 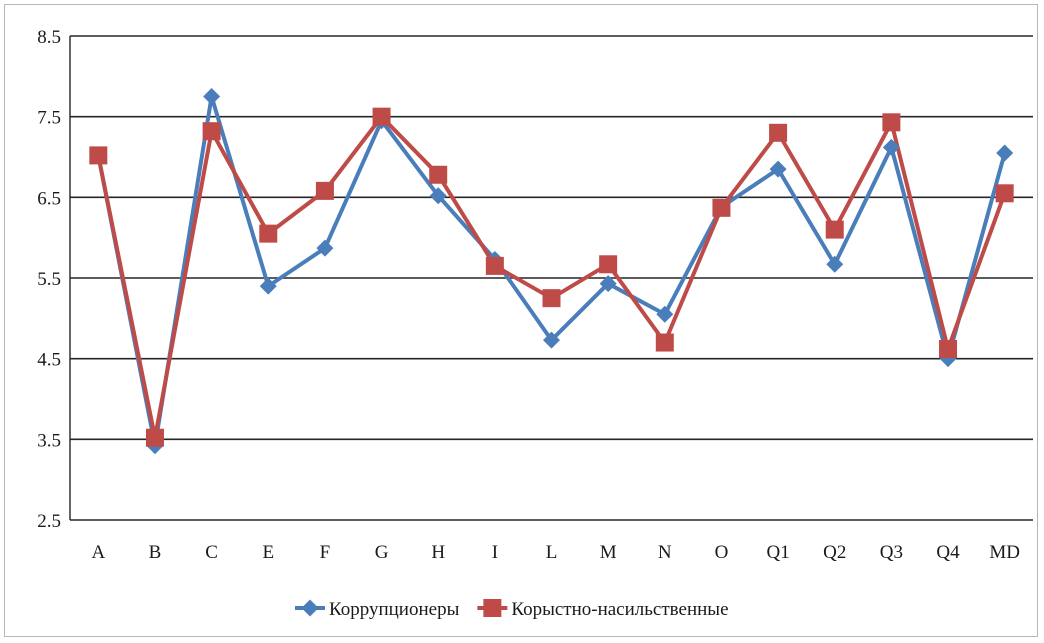 What do you see at coordinates (552, 552) in the screenshot?
I see `x-tick-label: L` at bounding box center [552, 552].